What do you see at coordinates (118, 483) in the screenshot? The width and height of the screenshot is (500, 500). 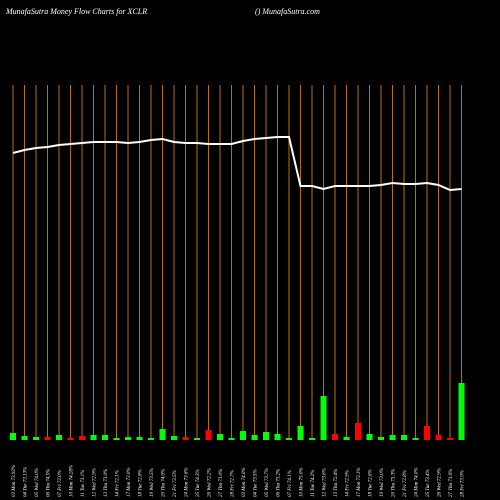 I see `x-tick-label: 14 Fri 72.1%` at bounding box center [118, 483].